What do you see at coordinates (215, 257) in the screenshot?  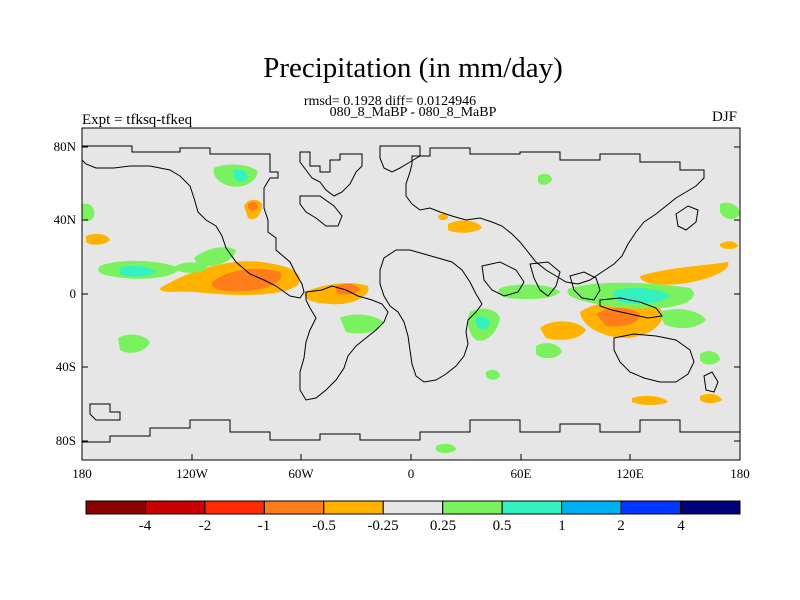 I see `anomaly-pos-california` at bounding box center [215, 257].